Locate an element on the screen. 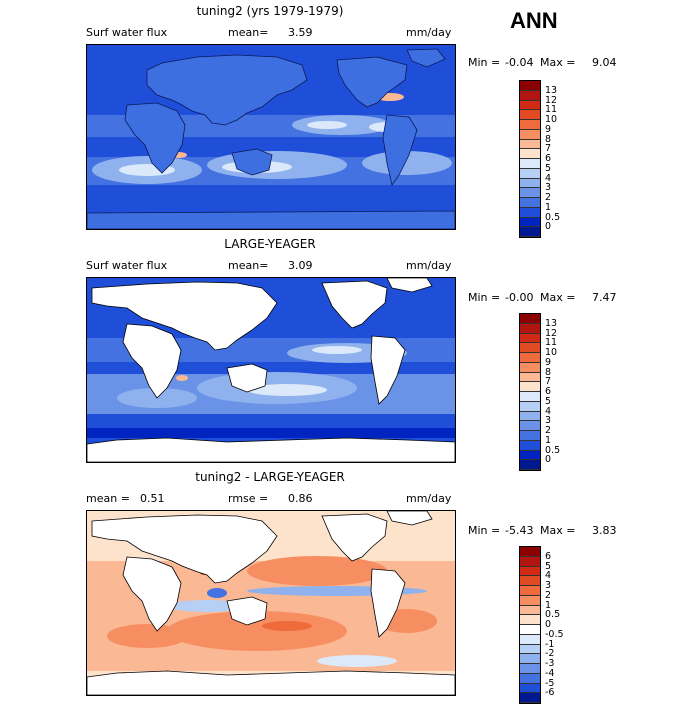 This screenshot has height=704, width=700. mean-label-obs: mean= is located at coordinates (248, 265).